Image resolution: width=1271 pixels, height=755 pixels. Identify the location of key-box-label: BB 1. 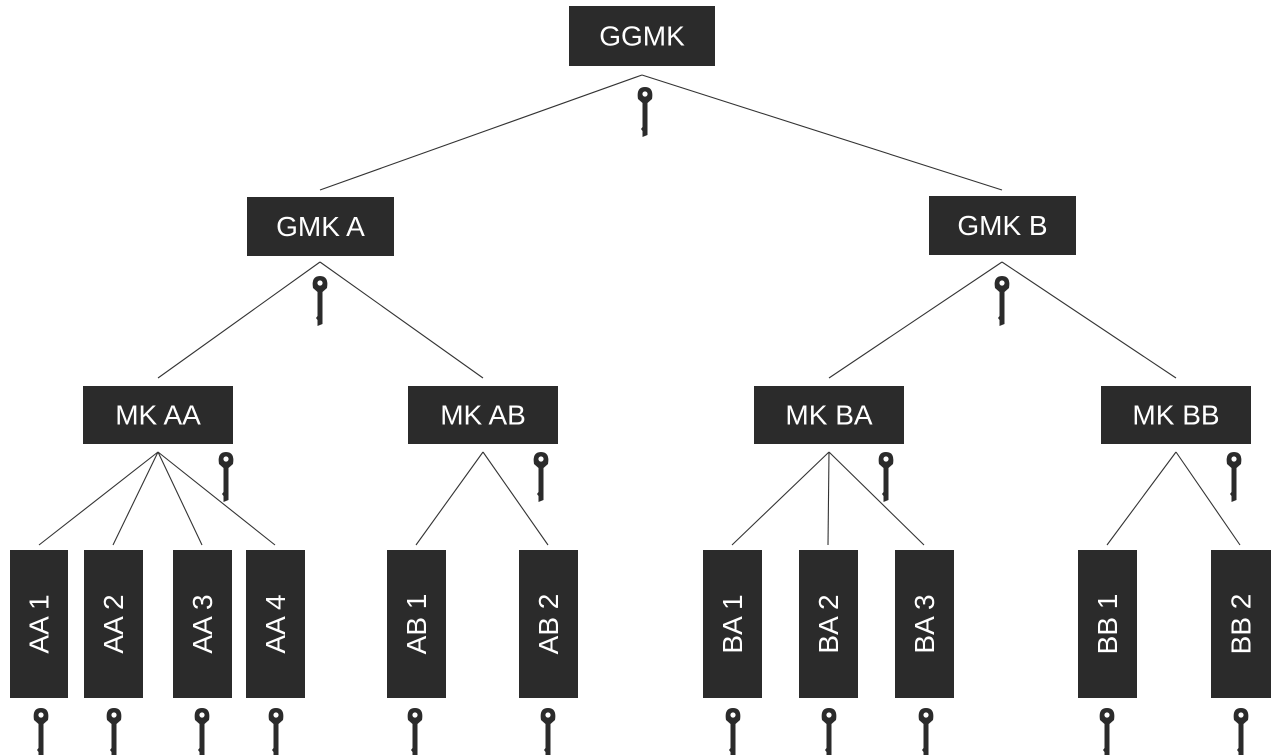
(1107, 624).